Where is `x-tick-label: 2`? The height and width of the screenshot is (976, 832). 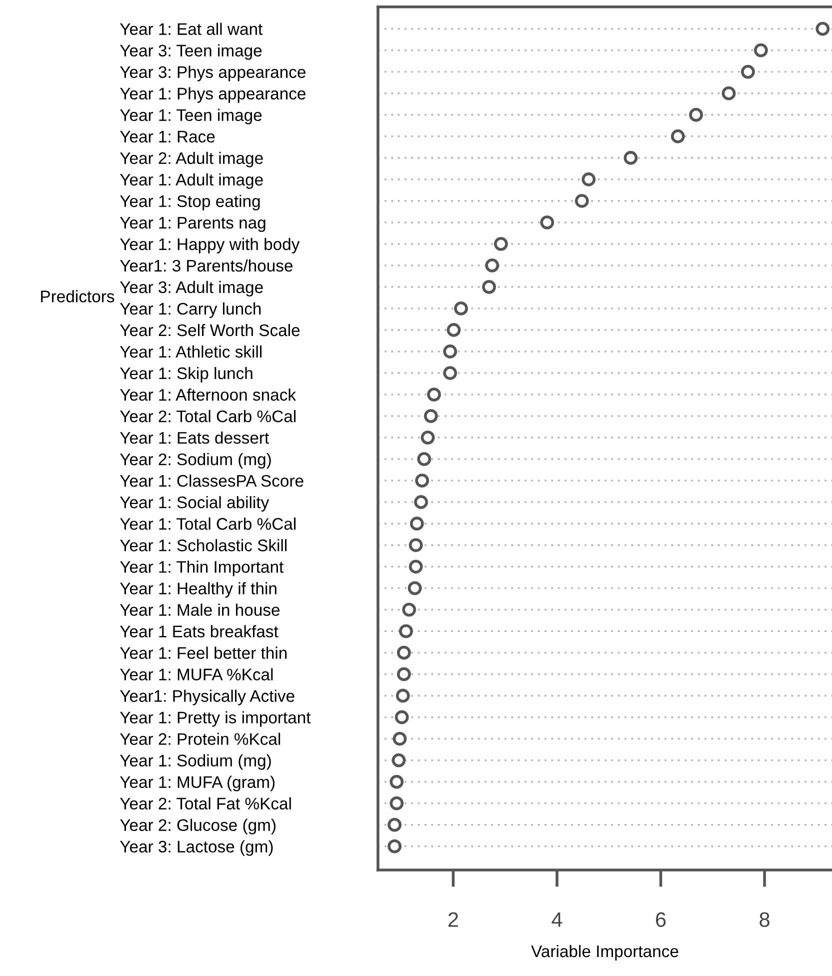 x-tick-label: 2 is located at coordinates (453, 919).